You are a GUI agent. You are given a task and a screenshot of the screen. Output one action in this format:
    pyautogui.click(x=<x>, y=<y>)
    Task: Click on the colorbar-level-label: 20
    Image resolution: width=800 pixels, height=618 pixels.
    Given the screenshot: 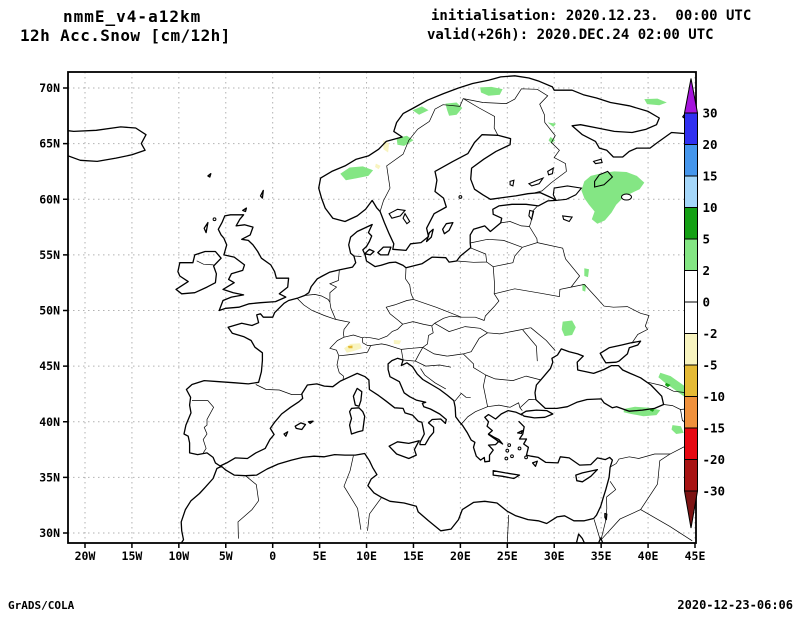 What is the action you would take?
    pyautogui.click(x=710, y=144)
    